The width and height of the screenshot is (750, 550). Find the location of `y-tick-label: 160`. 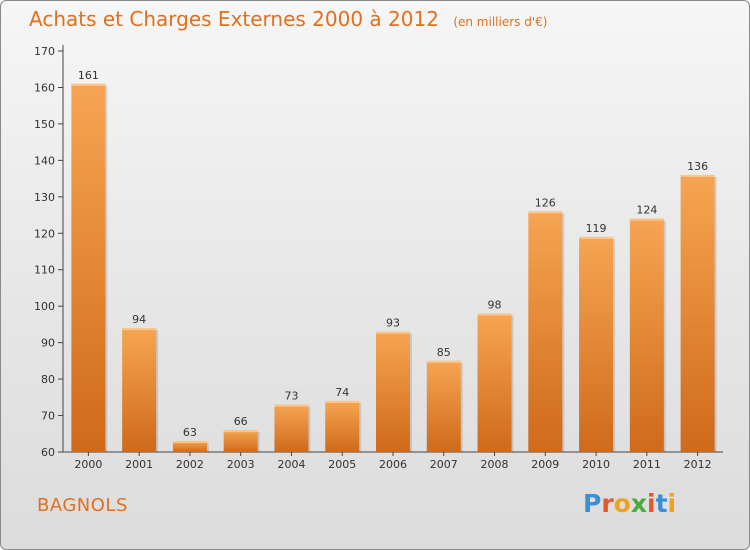

y-tick-label: 160 is located at coordinates (44, 87).